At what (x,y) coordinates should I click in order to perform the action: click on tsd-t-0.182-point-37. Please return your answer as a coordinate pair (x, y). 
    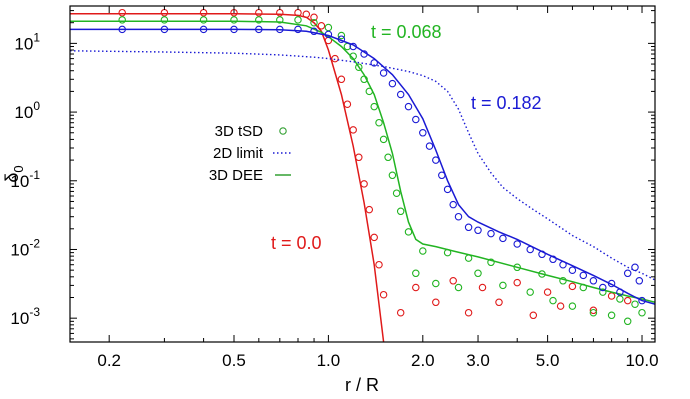
    Looking at the image, I should click on (603, 287).